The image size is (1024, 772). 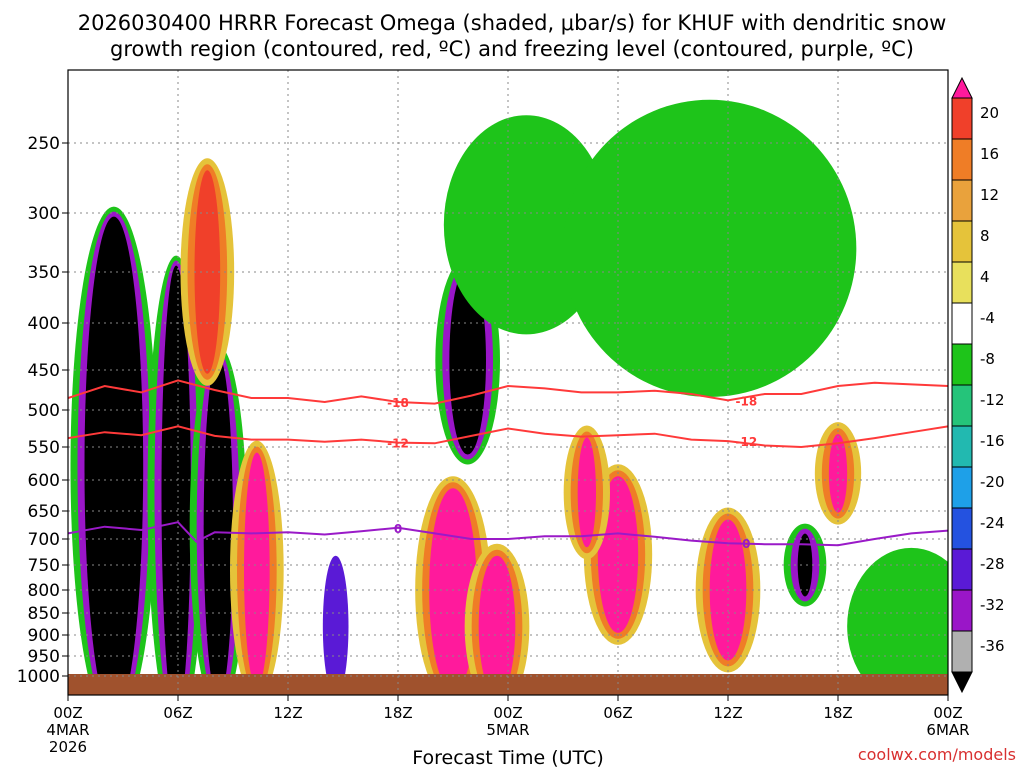 What do you see at coordinates (44, 512) in the screenshot?
I see `y-tick-label: 650` at bounding box center [44, 512].